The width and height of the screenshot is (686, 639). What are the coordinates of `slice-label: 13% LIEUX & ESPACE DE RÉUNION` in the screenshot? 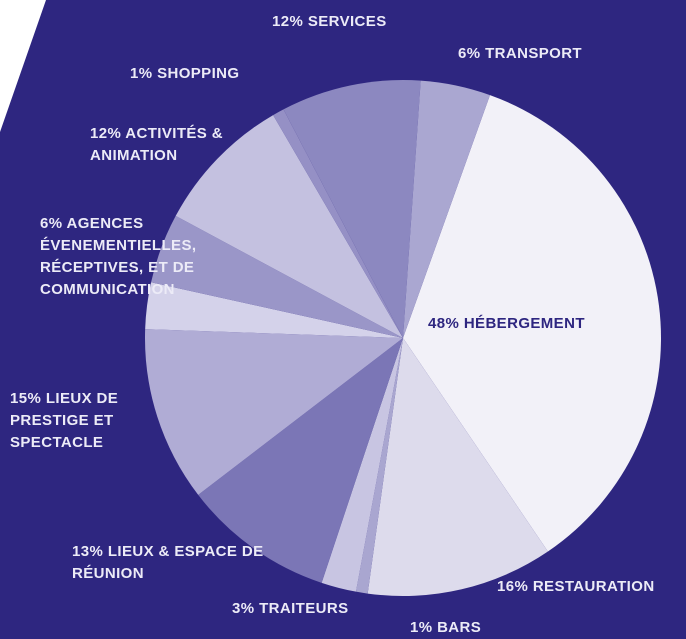 It's located at (179, 563).